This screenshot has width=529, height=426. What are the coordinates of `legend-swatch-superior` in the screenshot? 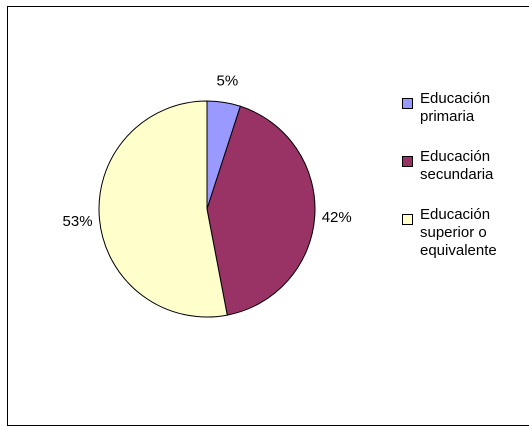 It's located at (407, 219).